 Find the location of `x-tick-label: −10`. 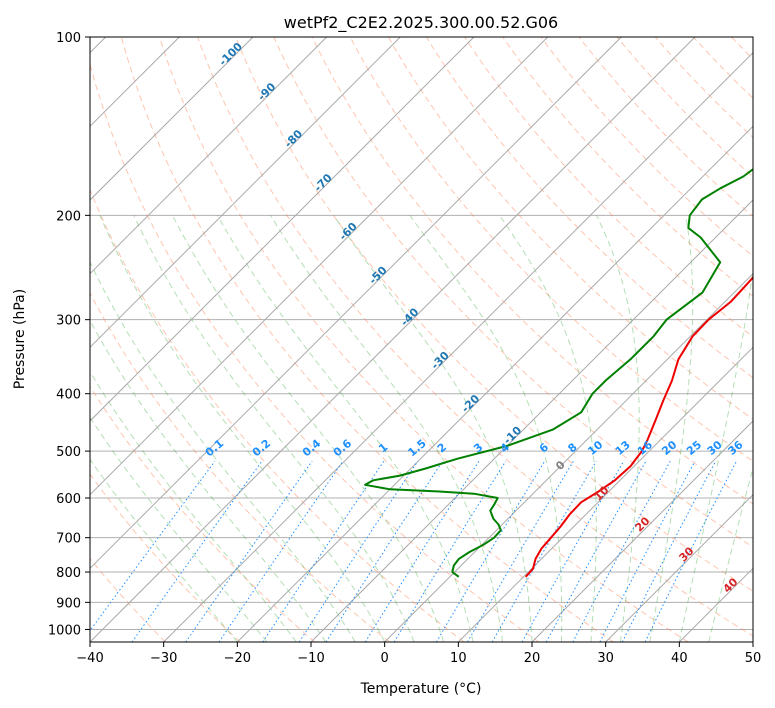

x-tick-label: −10 is located at coordinates (310, 658).